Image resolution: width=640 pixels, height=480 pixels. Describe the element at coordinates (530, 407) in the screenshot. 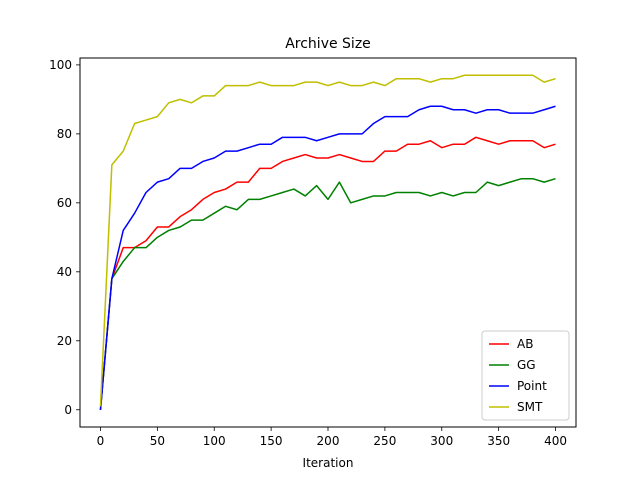

I see `legend-label-smt: SMT` at that location.